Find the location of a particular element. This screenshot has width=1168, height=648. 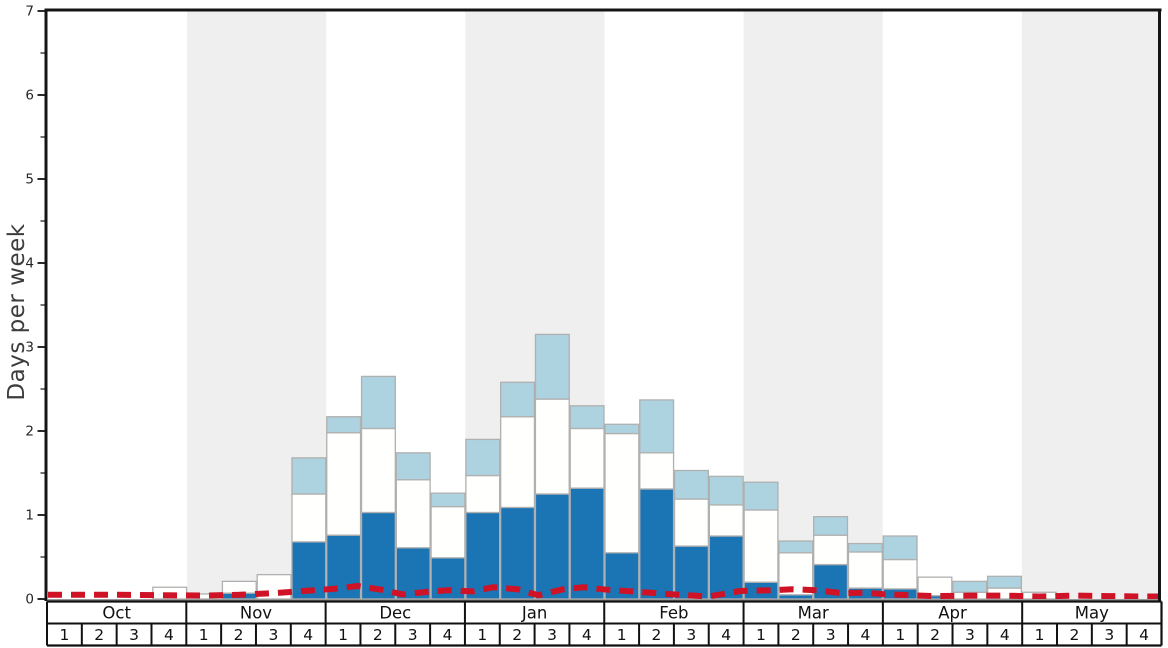

red-dashed-line is located at coordinates (604, 591).